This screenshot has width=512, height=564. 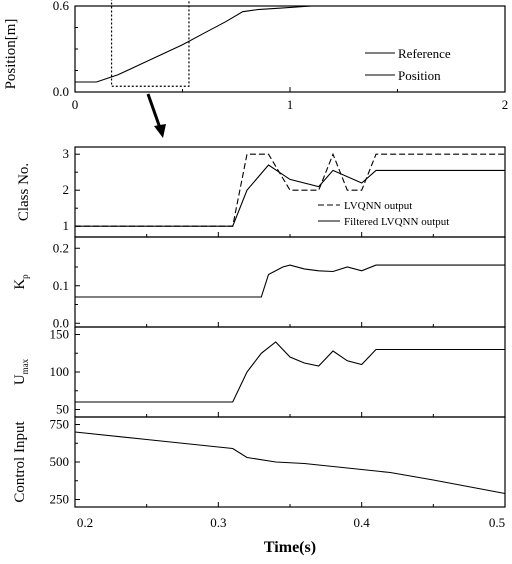 I want to click on kp-series, so click(x=290, y=281).